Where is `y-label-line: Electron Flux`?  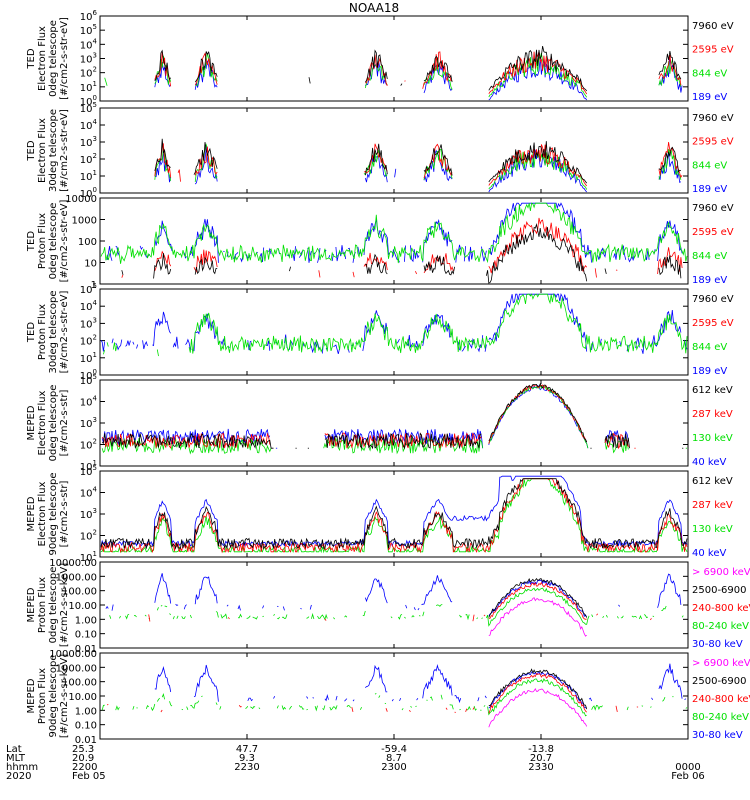
y-label-line: Electron Flux is located at coordinates (42, 58).